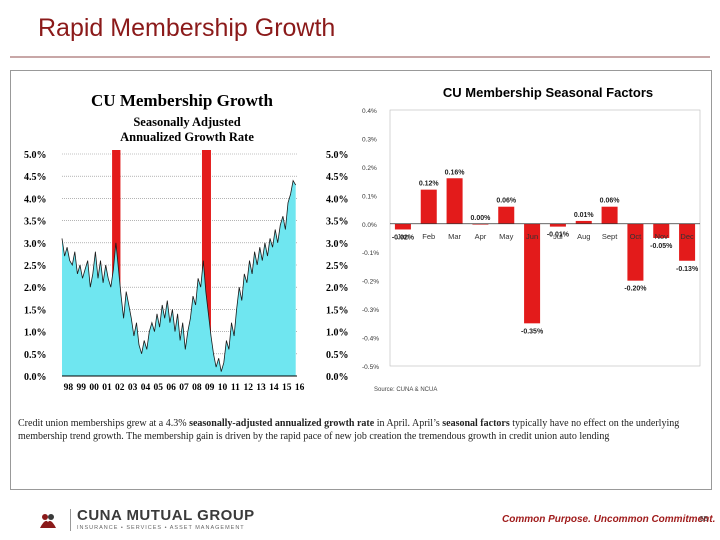 Image resolution: width=720 pixels, height=540 pixels. Describe the element at coordinates (35, 177) in the screenshot. I see `y-tick-label-left: 4.5%` at that location.